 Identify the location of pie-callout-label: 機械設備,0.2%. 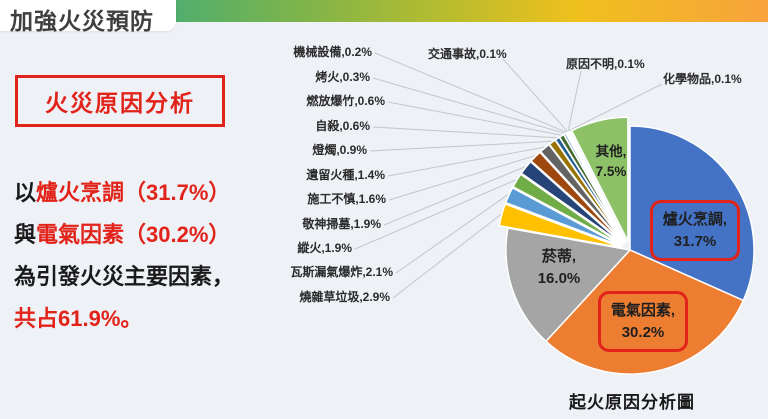
(332, 52).